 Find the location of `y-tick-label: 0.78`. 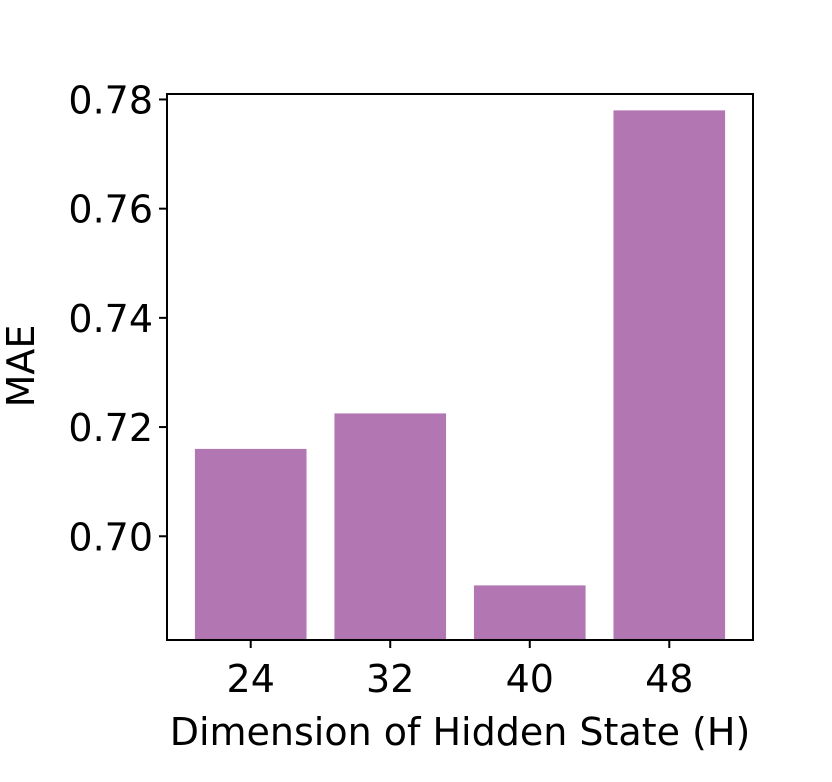

y-tick-label: 0.78 is located at coordinates (110, 100).